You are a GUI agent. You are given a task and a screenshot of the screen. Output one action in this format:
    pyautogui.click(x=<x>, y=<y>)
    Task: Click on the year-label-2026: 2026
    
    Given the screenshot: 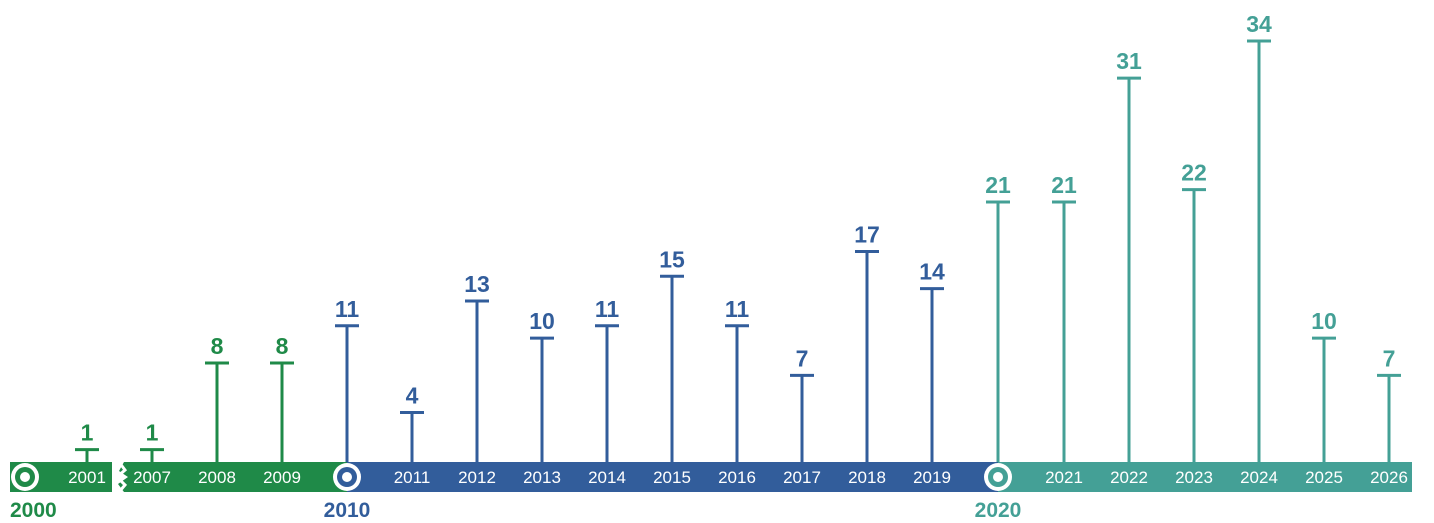 What is the action you would take?
    pyautogui.click(x=1389, y=477)
    